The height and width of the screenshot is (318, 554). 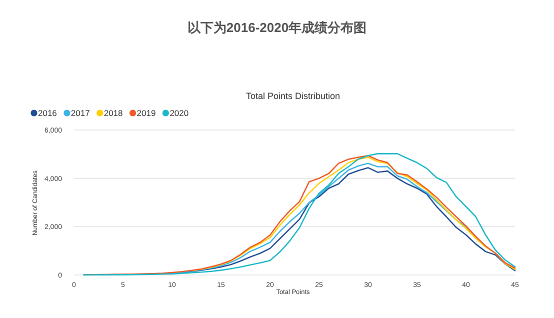 What do you see at coordinates (179, 113) in the screenshot?
I see `legend-label: 2020` at bounding box center [179, 113].